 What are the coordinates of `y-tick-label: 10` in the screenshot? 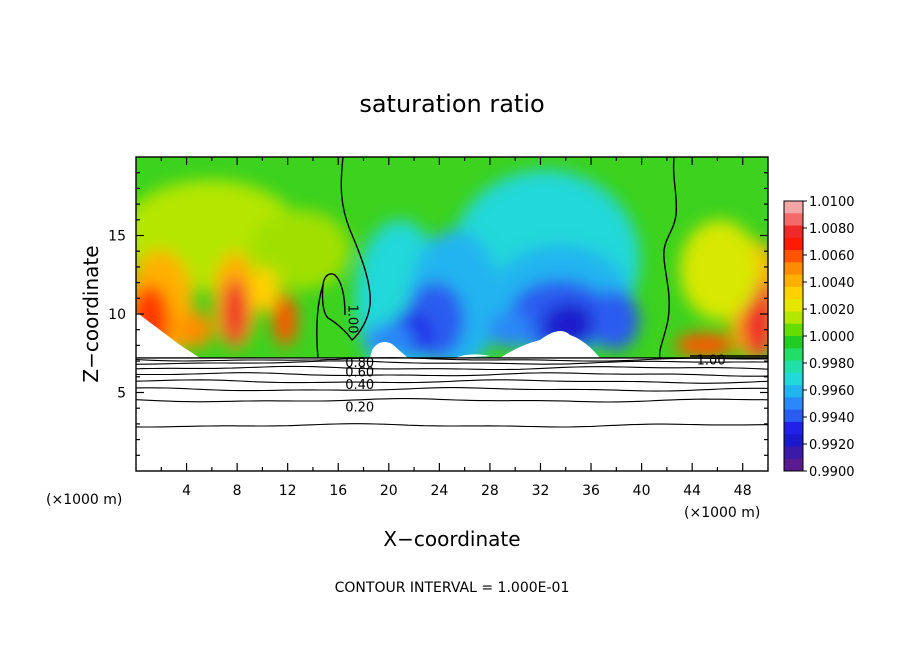 It's located at (117, 315).